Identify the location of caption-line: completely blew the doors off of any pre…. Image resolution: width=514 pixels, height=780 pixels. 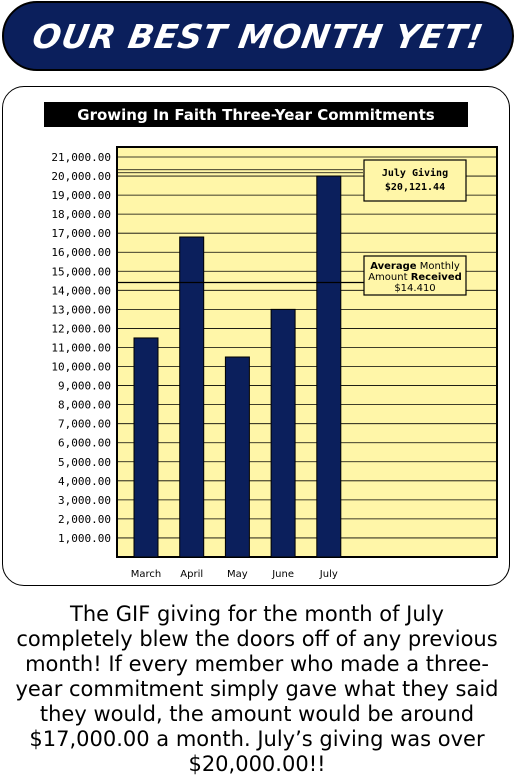
(257, 639).